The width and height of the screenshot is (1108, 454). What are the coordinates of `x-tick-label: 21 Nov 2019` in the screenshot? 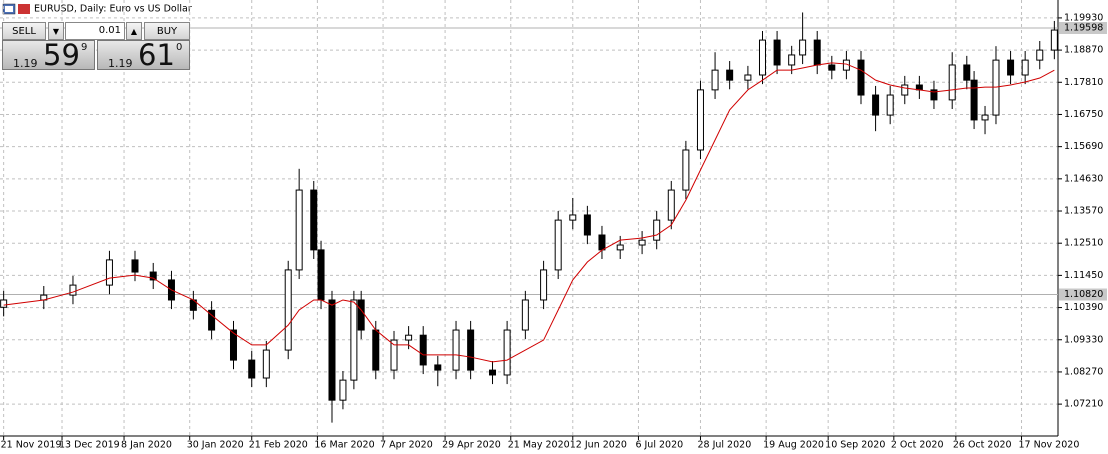 It's located at (31, 445).